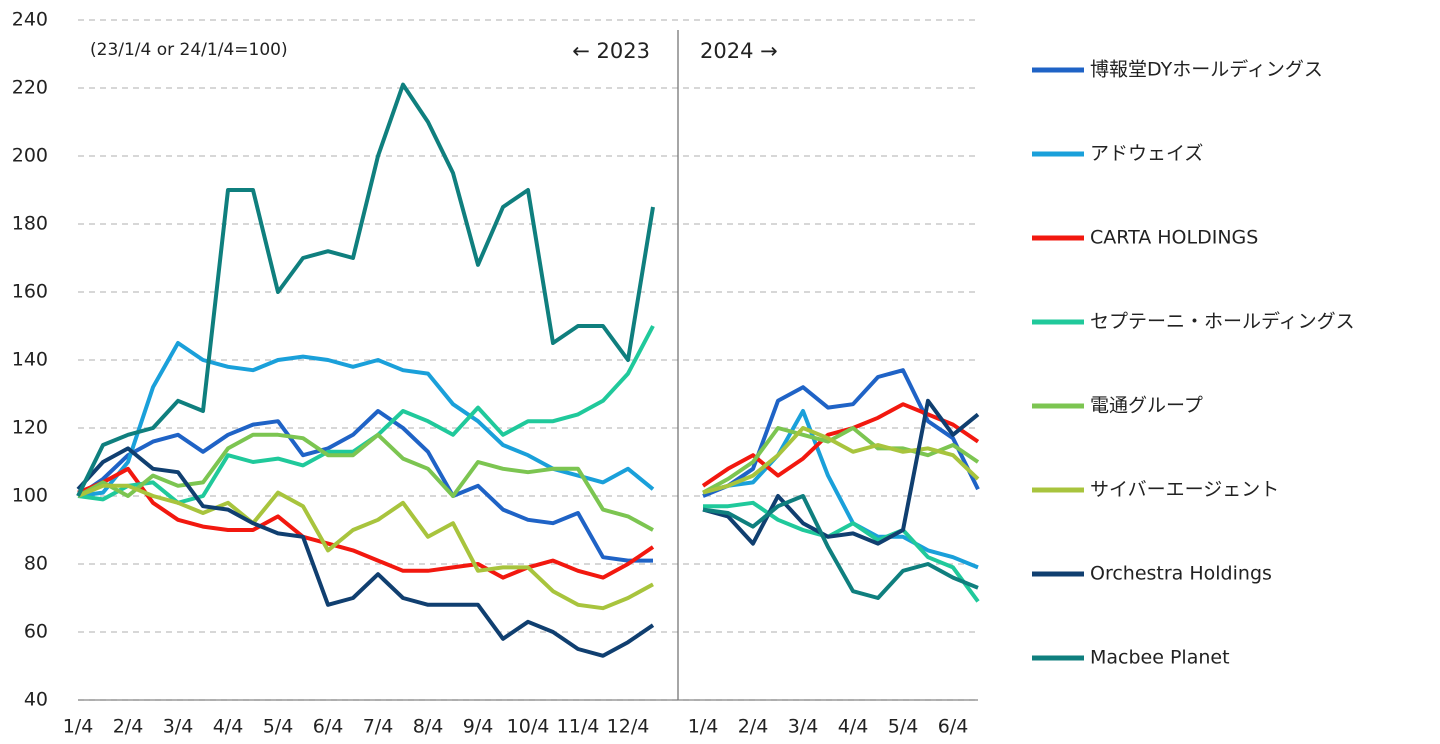 This screenshot has width=1440, height=744. Describe the element at coordinates (189, 50) in the screenshot. I see `note: (23/1/4 or 24/1/4=100)` at that location.